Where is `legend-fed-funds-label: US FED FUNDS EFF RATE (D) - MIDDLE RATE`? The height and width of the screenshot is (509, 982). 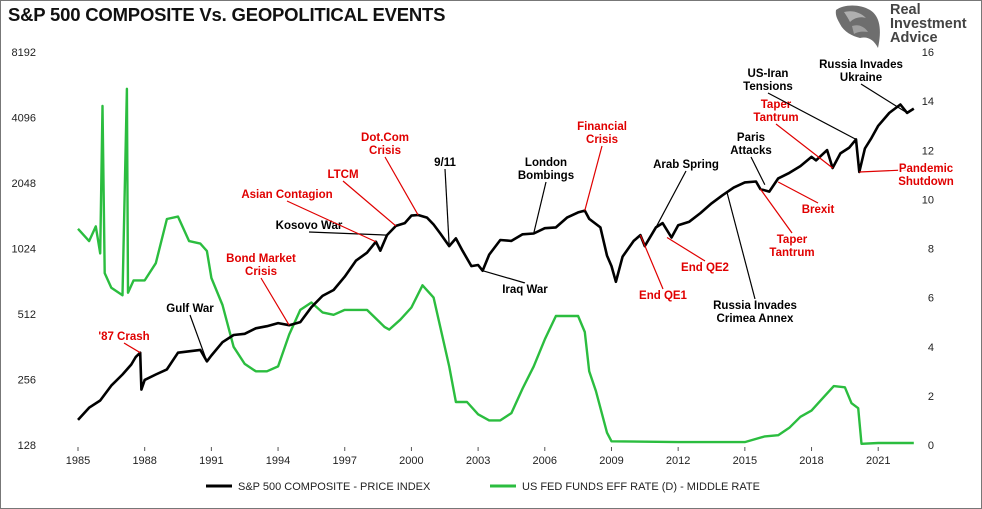
legend-fed-funds-label: US FED FUNDS EFF RATE (D) - MIDDLE RATE is located at coordinates (641, 487).